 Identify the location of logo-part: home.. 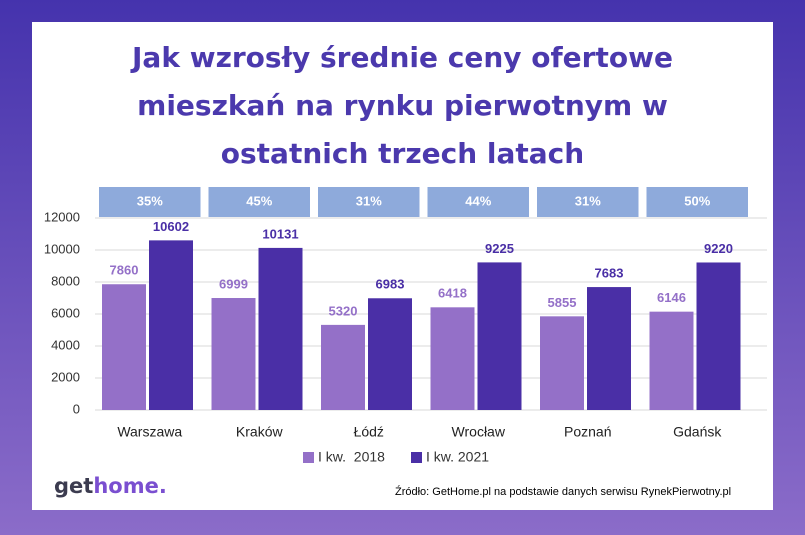
(130, 486).